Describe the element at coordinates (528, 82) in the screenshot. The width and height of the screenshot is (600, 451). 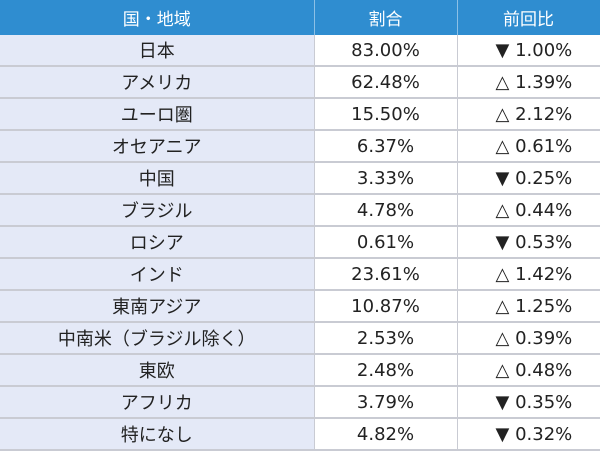
I see `change-cell: △ 1.39%` at that location.